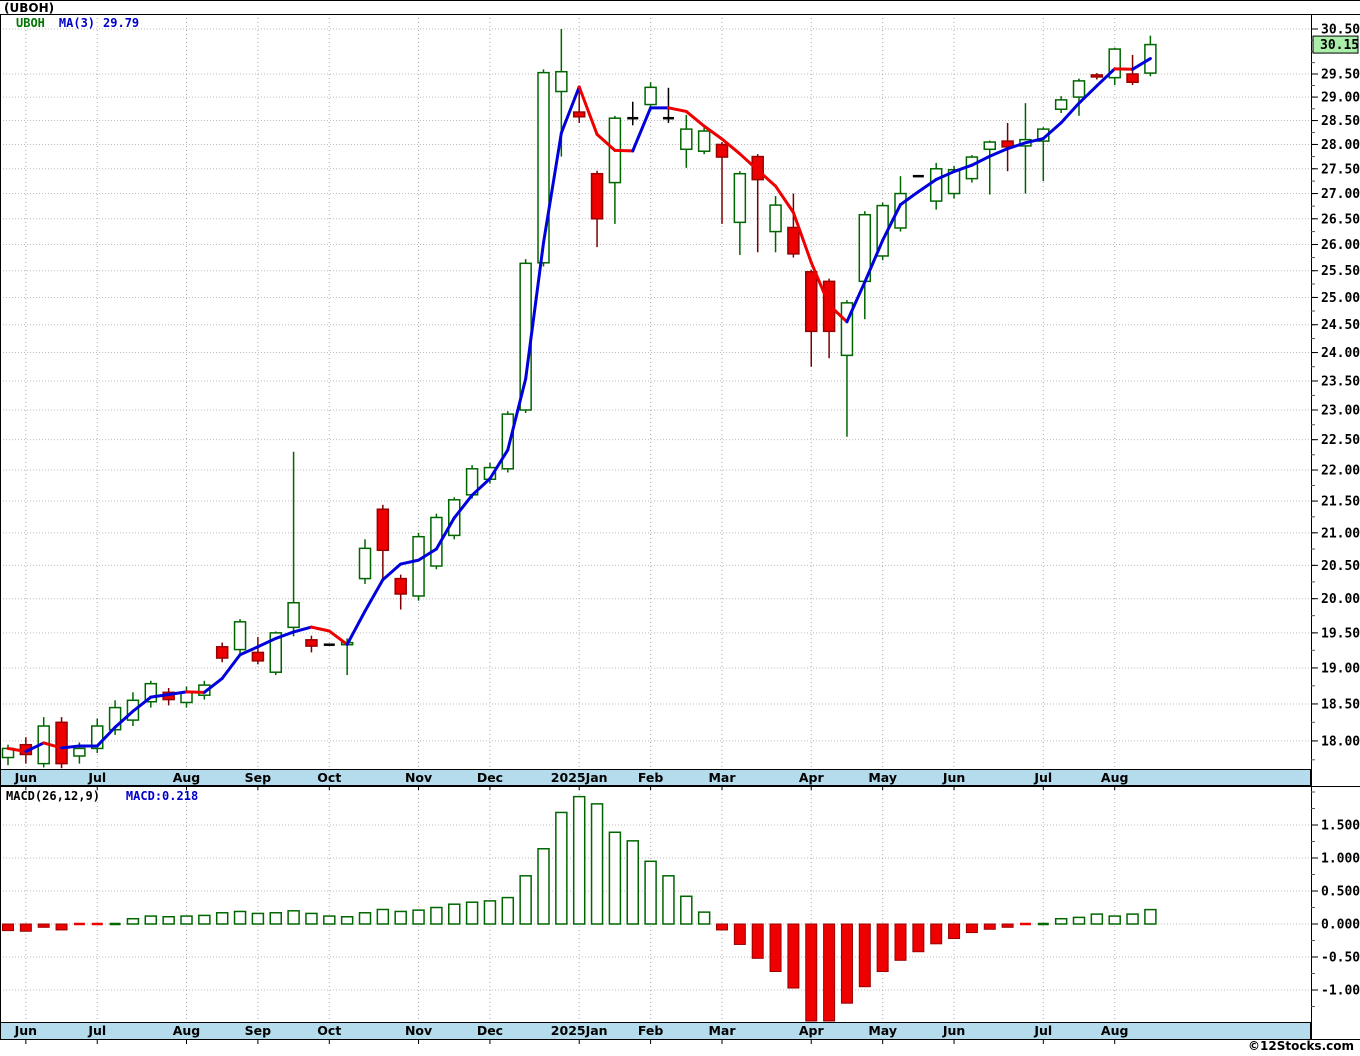 Image resolution: width=1360 pixels, height=1056 pixels. I want to click on macd-header: MACD(26,12,9) MACD:0.218, so click(102, 796).